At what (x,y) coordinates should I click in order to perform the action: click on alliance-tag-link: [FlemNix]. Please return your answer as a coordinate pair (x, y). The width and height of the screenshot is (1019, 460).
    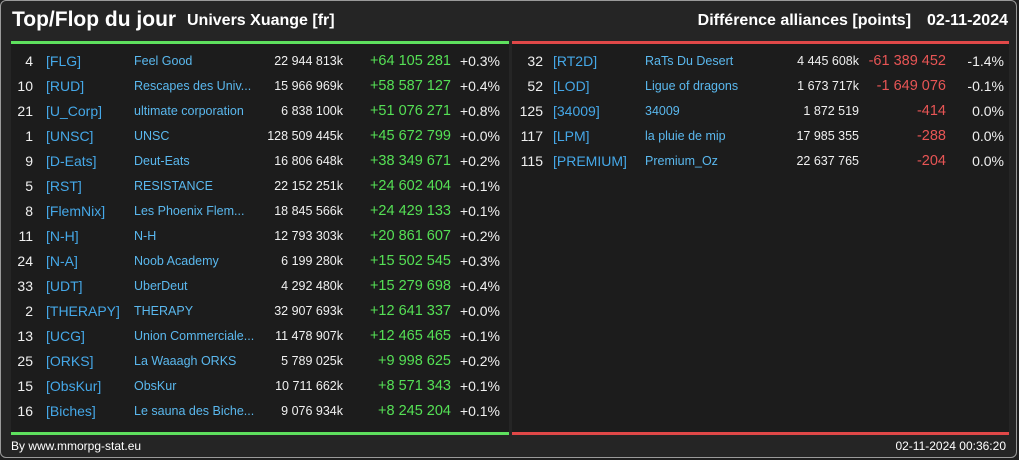
    Looking at the image, I should click on (76, 211).